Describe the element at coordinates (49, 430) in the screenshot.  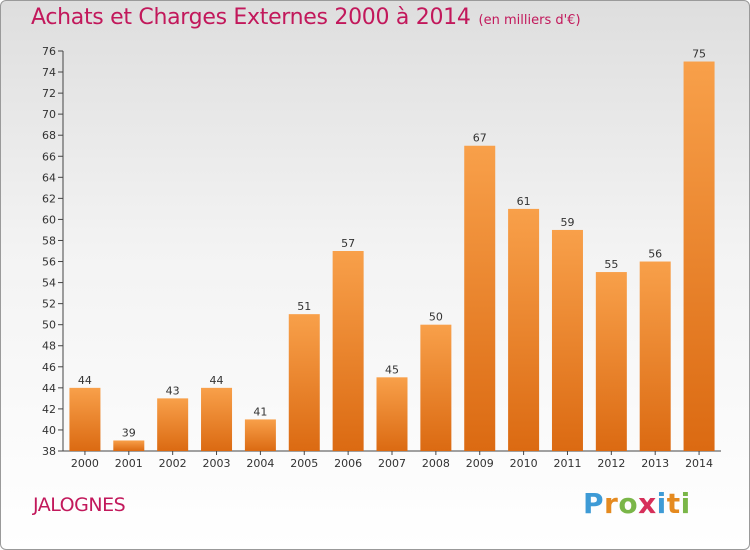
I see `y-tick-label: 40` at that location.